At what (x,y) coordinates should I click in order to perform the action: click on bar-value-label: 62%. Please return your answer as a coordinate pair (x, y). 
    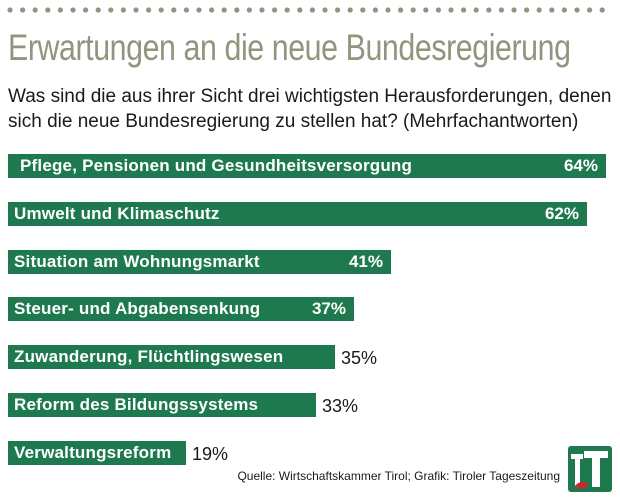
    Looking at the image, I should click on (561, 213).